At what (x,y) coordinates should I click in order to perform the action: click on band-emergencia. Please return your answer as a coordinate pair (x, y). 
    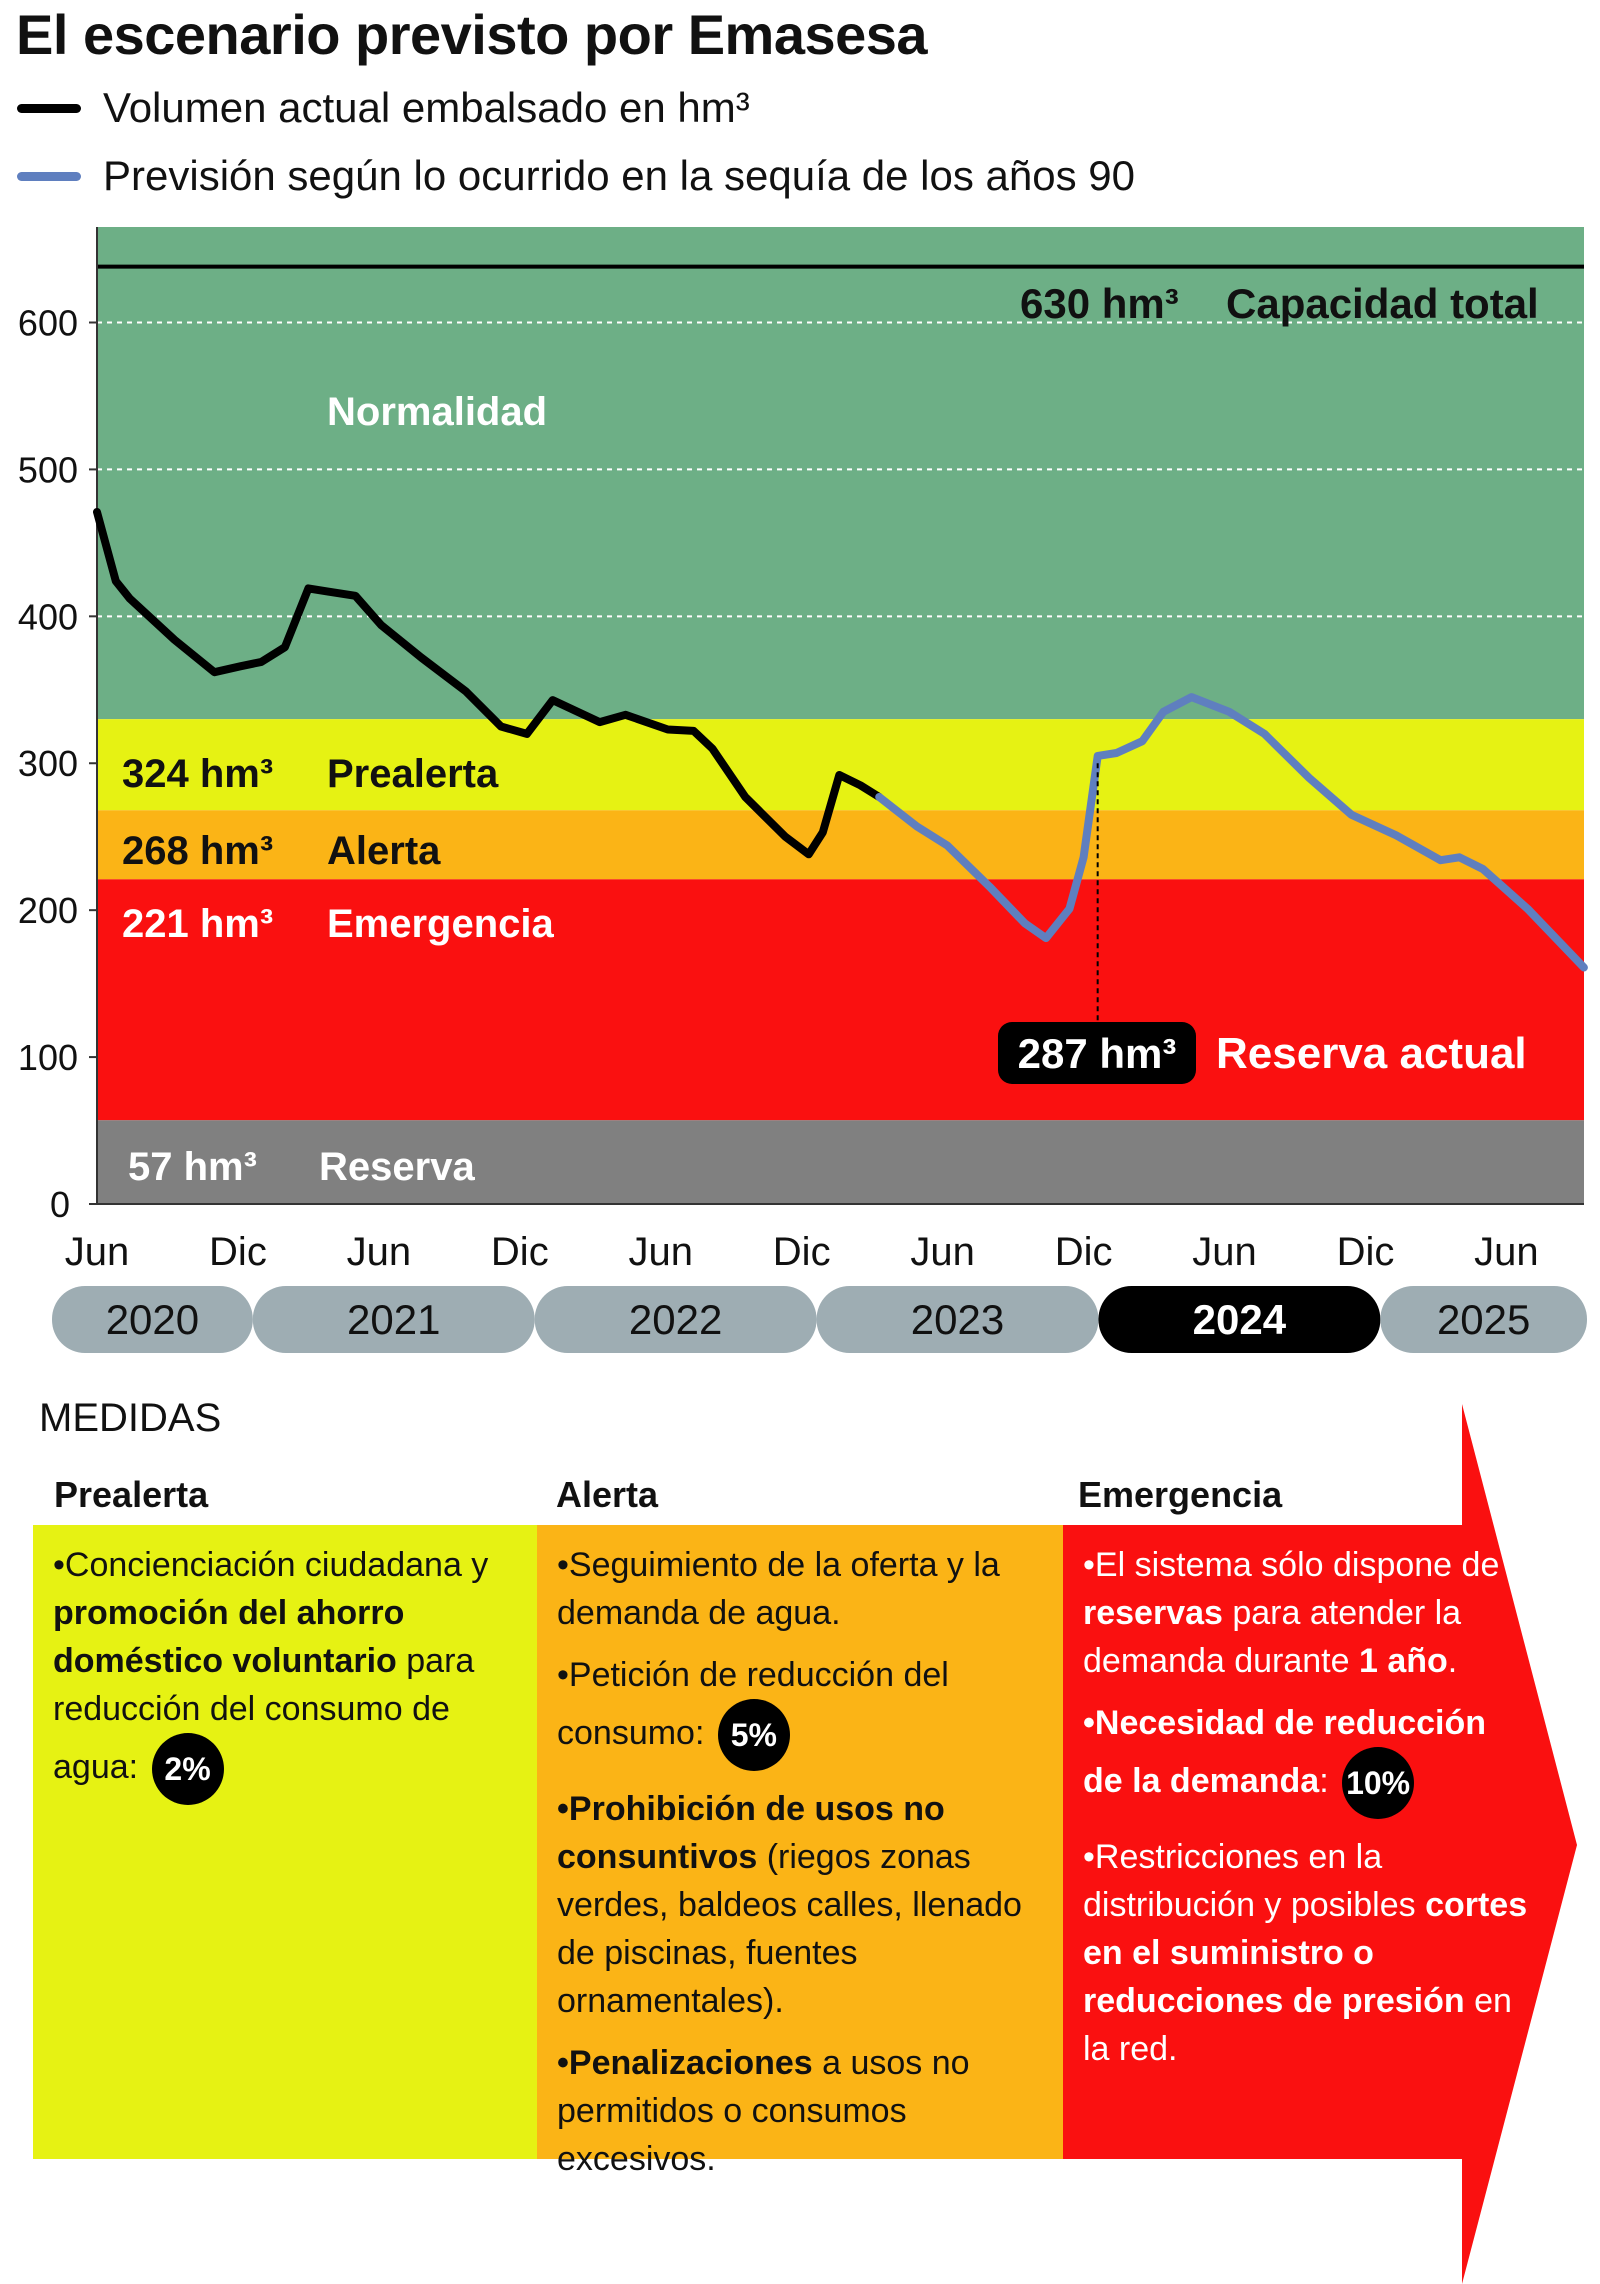
    Looking at the image, I should click on (840, 1000).